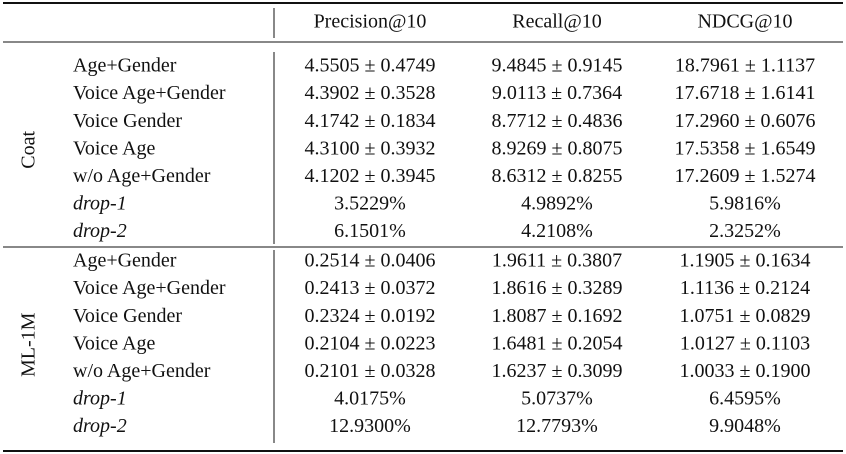  Describe the element at coordinates (370, 231) in the screenshot. I see `cell: 6.1501%` at that location.